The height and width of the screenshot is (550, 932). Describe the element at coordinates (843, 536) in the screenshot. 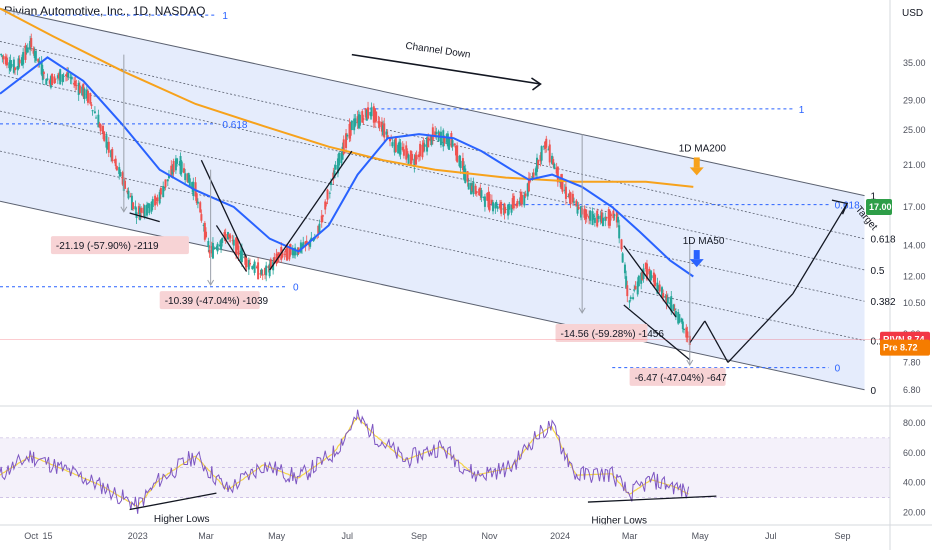

I see `time-tick: Sep` at that location.